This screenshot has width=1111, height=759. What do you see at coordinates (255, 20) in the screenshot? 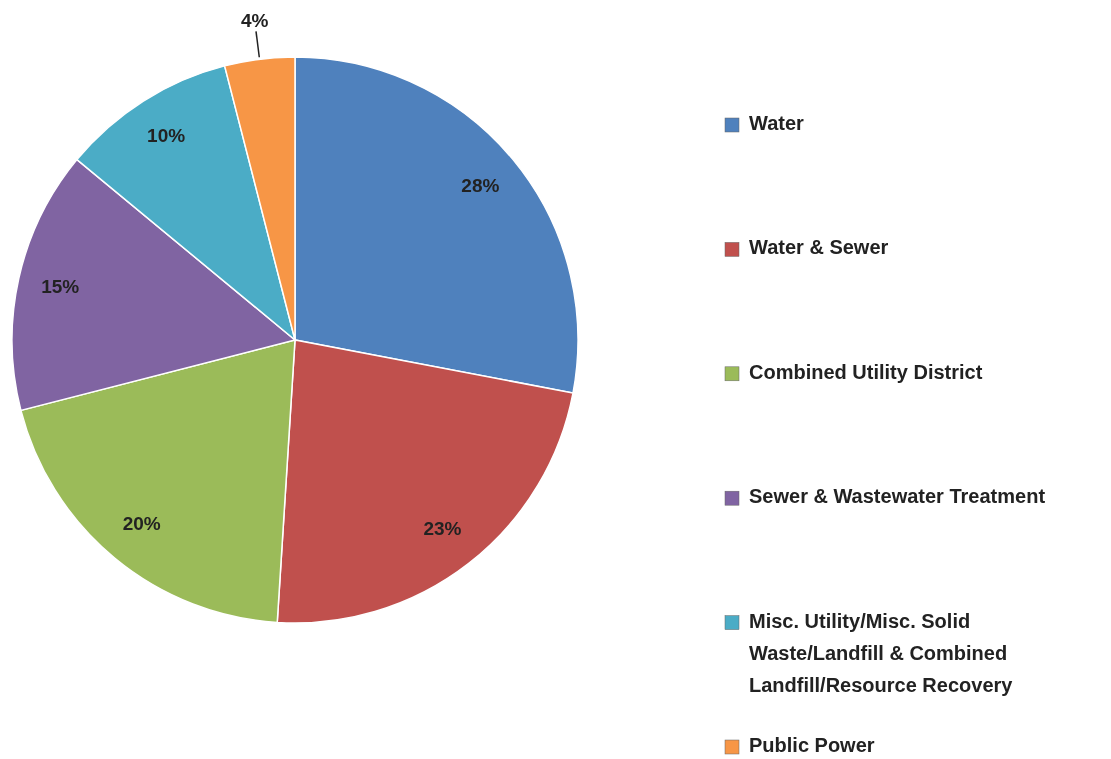
I see `data-label: 4%` at bounding box center [255, 20].